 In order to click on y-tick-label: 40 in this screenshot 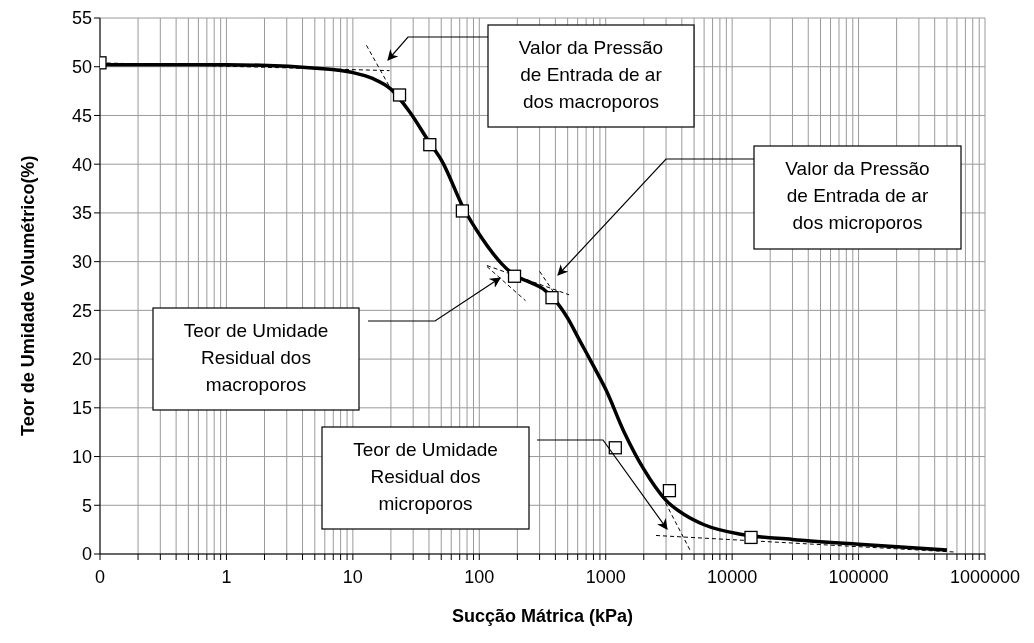, I will do `click(81, 164)`.